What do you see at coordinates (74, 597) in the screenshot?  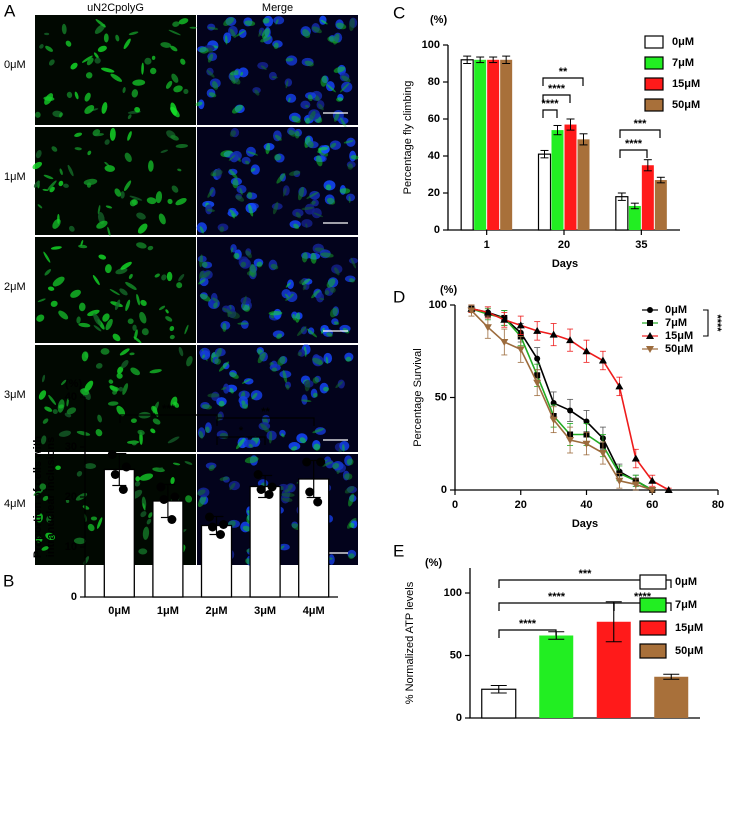 I see `y-tick-label: 0` at bounding box center [74, 597].